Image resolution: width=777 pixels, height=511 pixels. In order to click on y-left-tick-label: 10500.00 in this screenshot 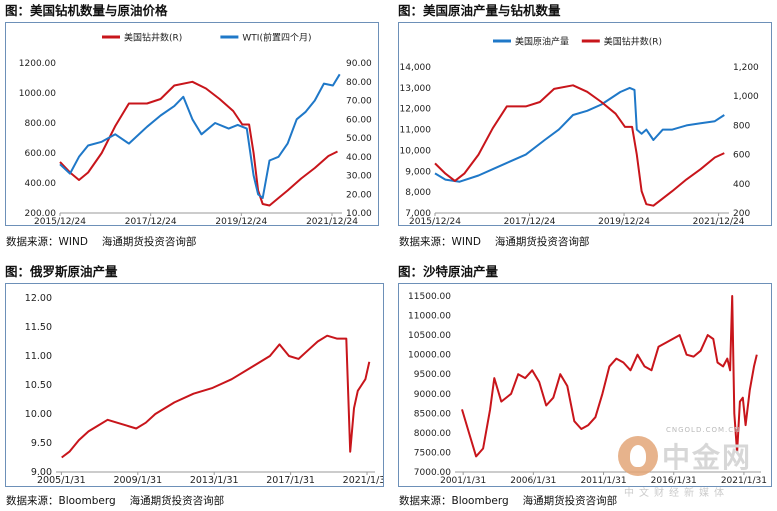, I will do `click(429, 336)`.